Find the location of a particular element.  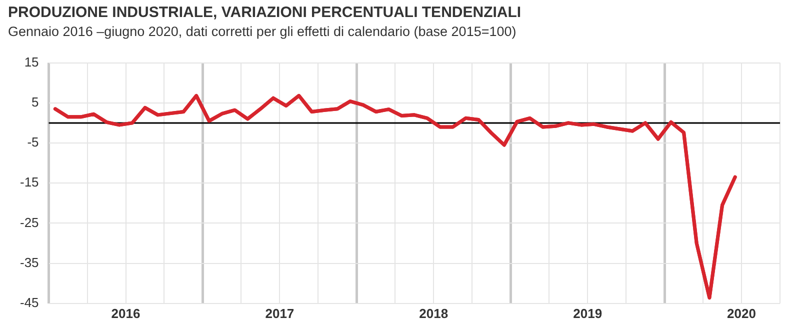

y-tick-label: 15 is located at coordinates (31, 62).